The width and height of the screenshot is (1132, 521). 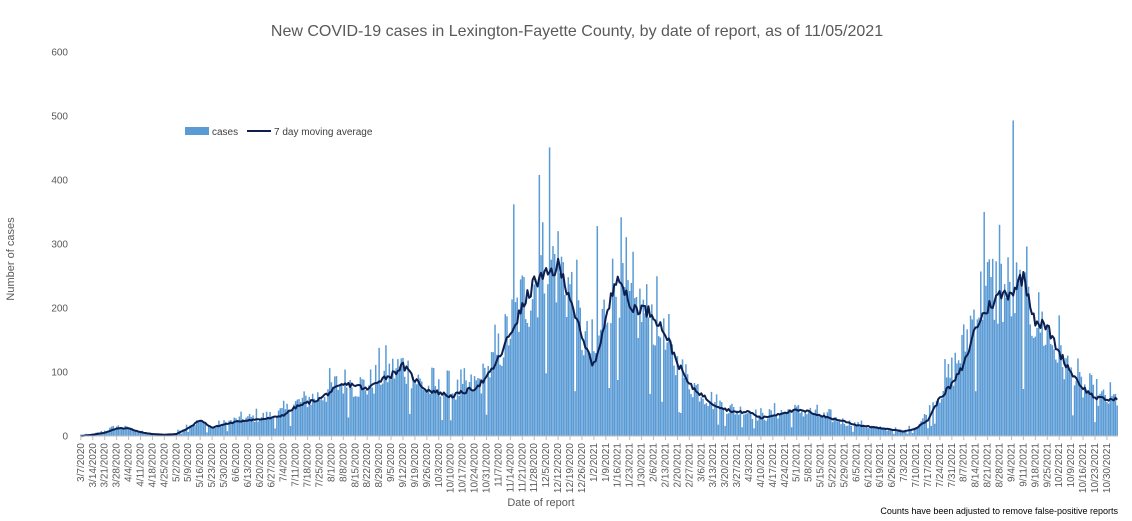 I want to click on x-tick-label: 1/2/2021, so click(x=594, y=462).